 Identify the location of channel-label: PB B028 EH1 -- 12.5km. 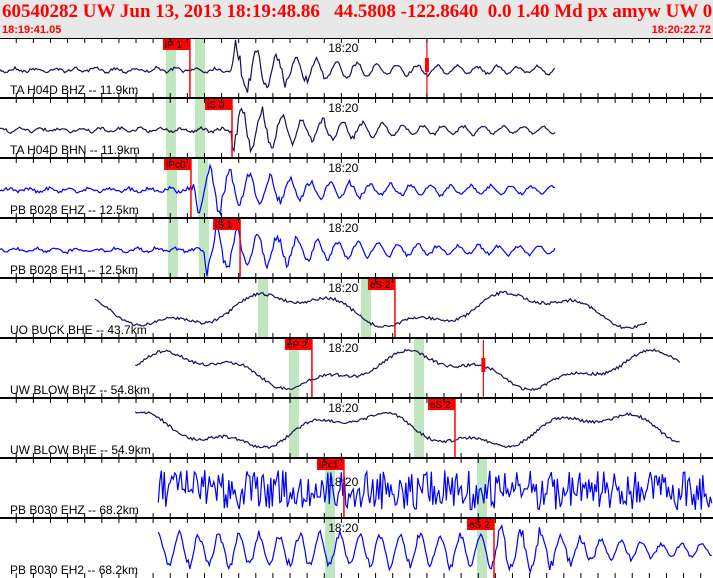
(74, 270).